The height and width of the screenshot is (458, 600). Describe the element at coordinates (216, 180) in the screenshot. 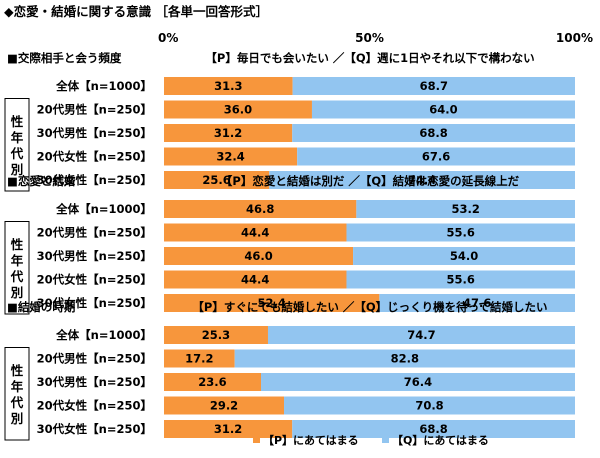

I see `data-label-p: 25.6` at that location.